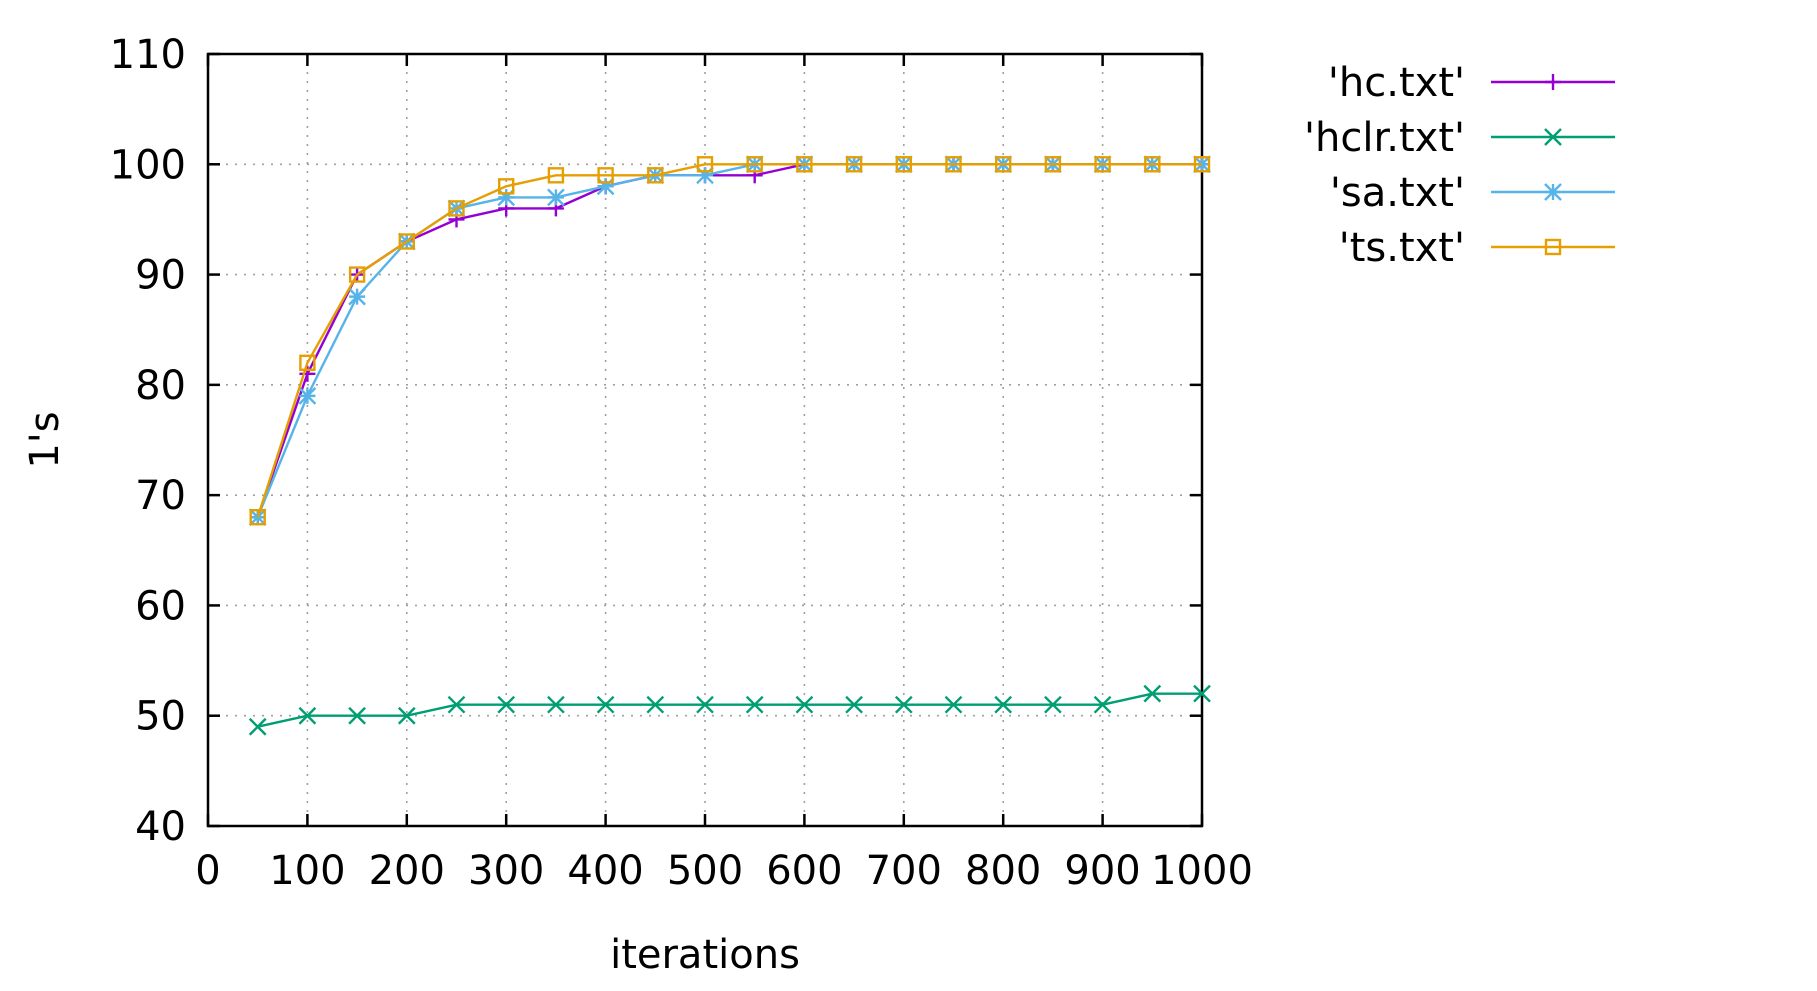  What do you see at coordinates (160, 827) in the screenshot?
I see `y-tick-label: 40` at bounding box center [160, 827].